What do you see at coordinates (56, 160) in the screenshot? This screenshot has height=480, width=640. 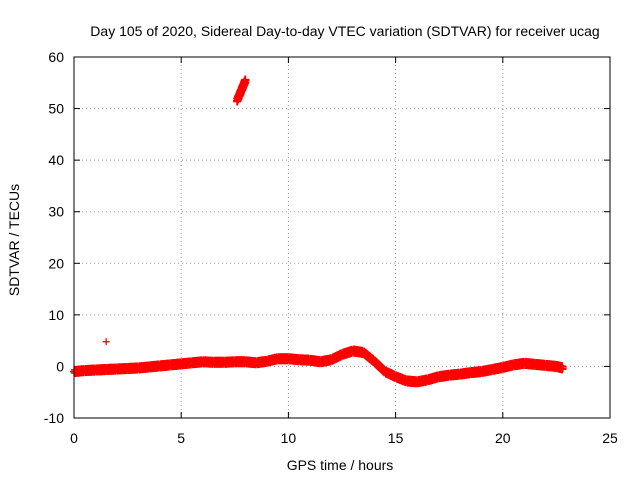 I see `y-tick-label: 40` at bounding box center [56, 160].